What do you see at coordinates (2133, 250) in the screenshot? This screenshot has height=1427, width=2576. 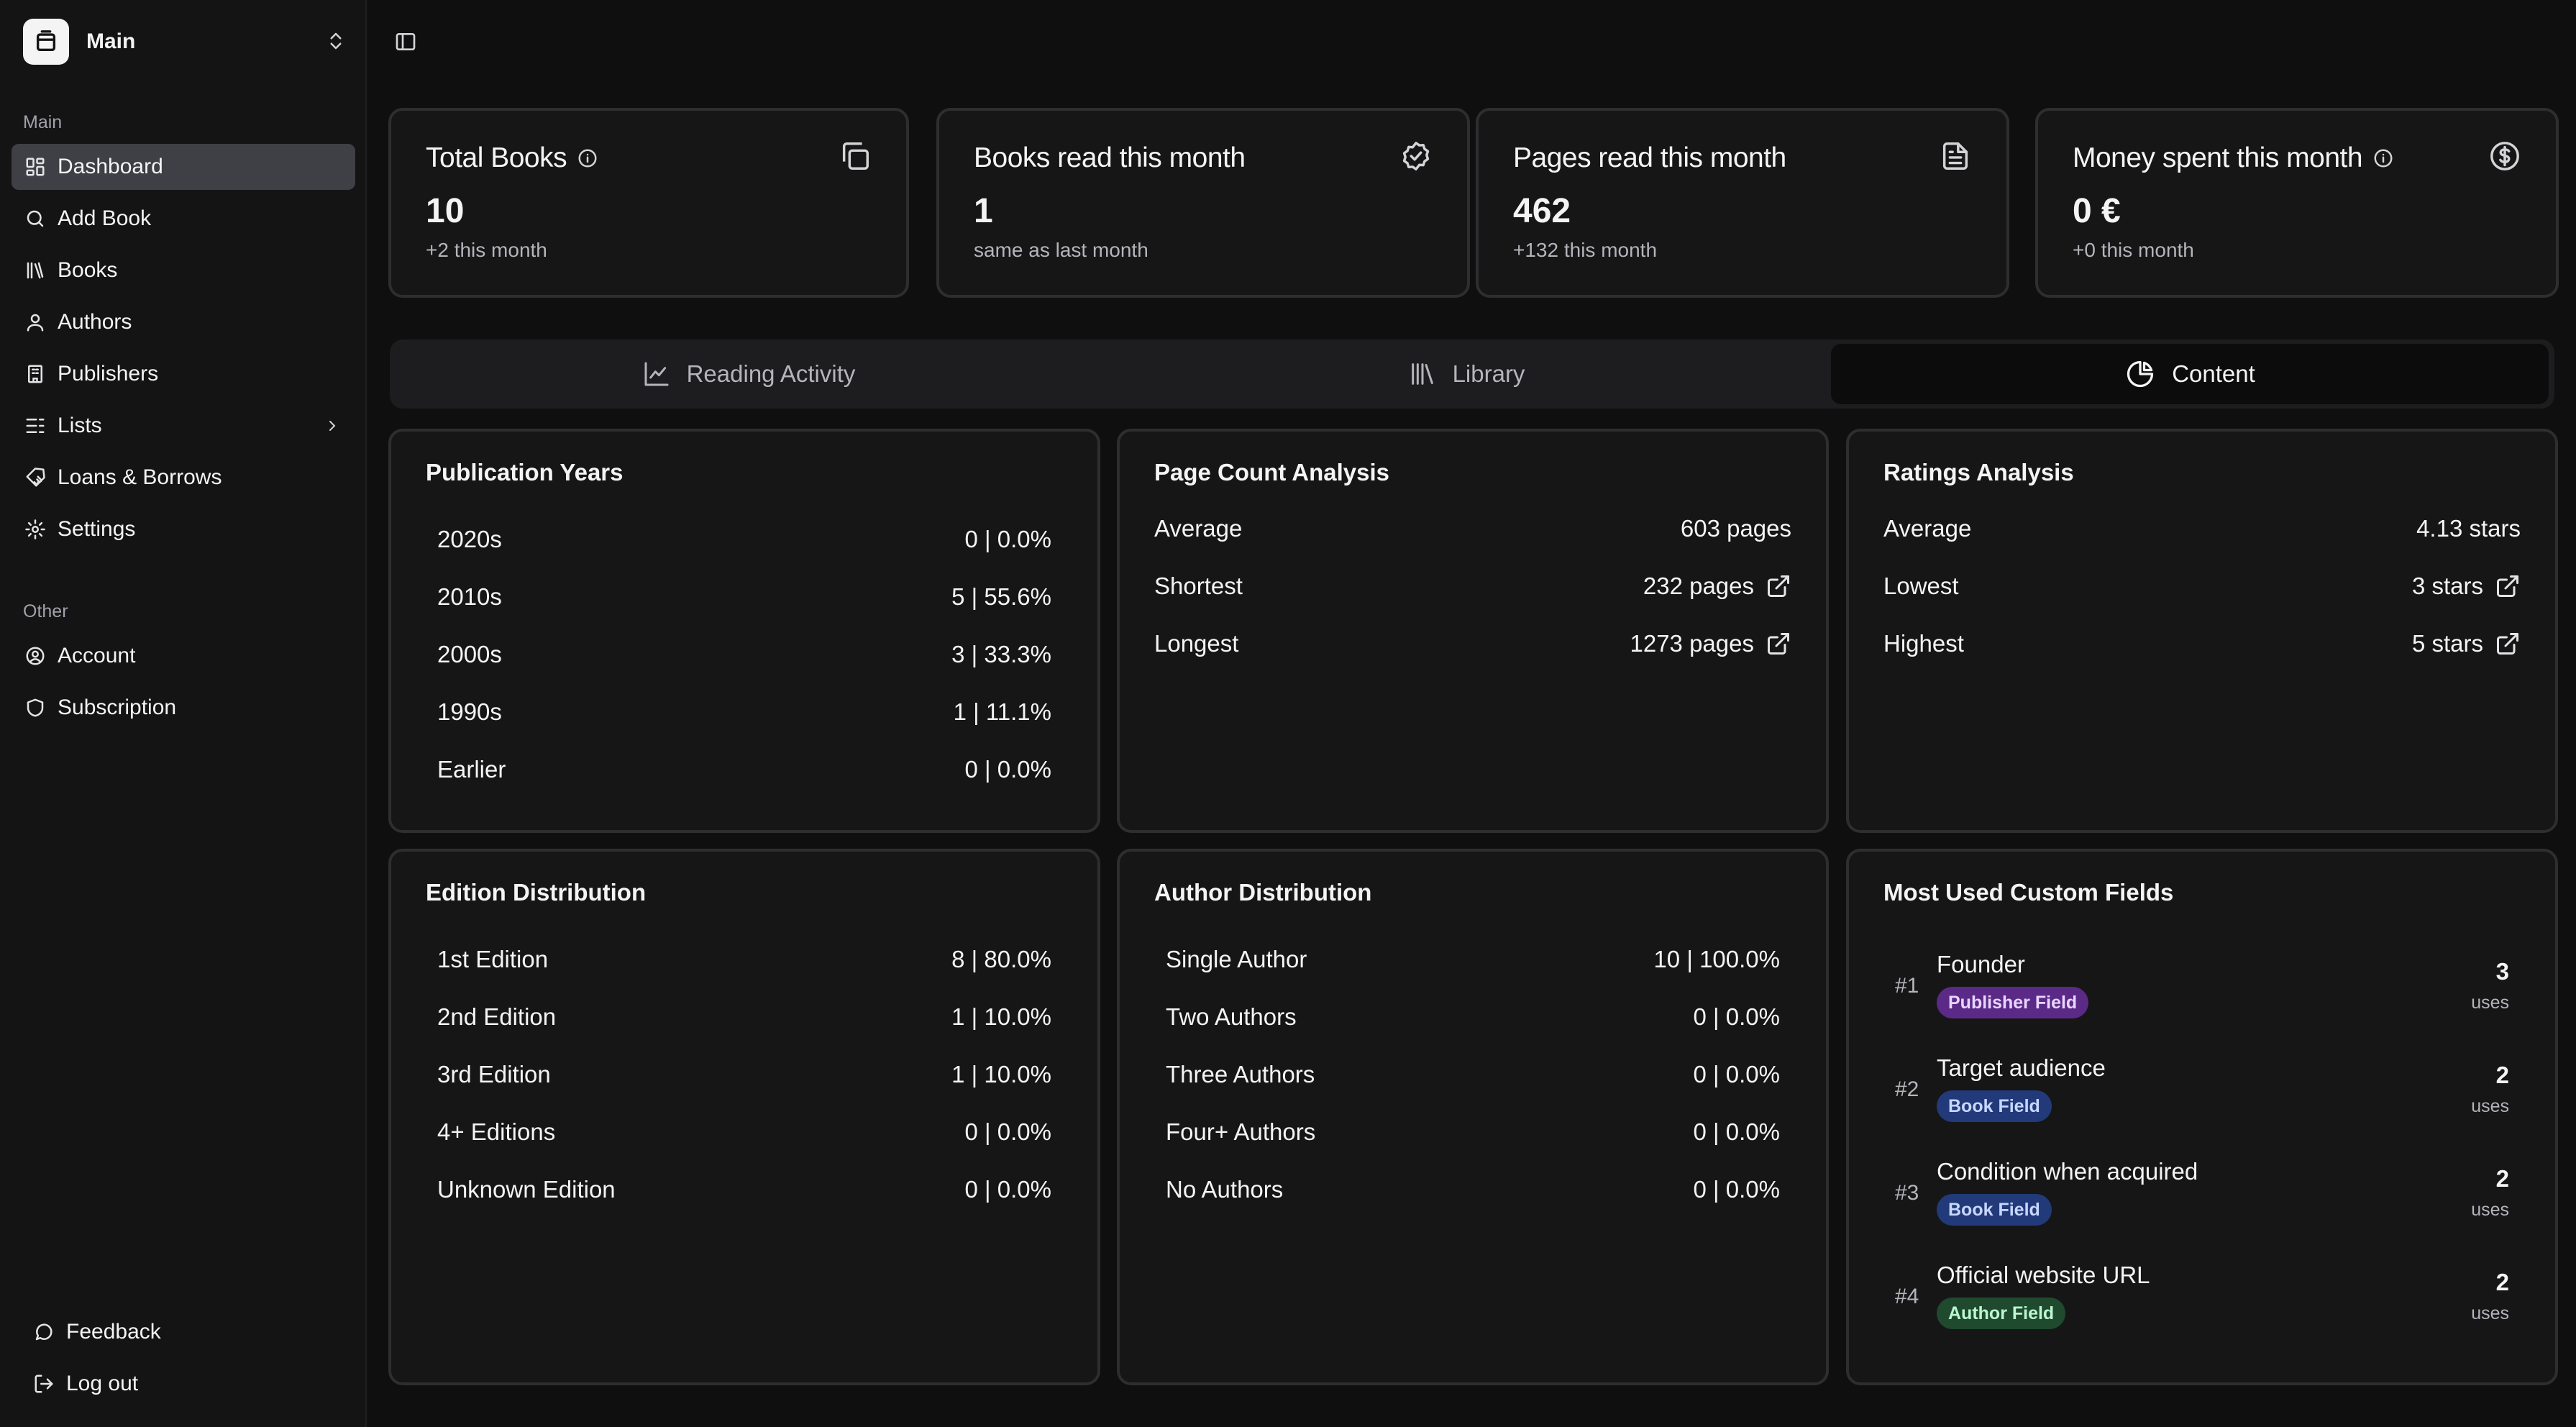 I see `stat-subtext: +0 this month` at bounding box center [2133, 250].